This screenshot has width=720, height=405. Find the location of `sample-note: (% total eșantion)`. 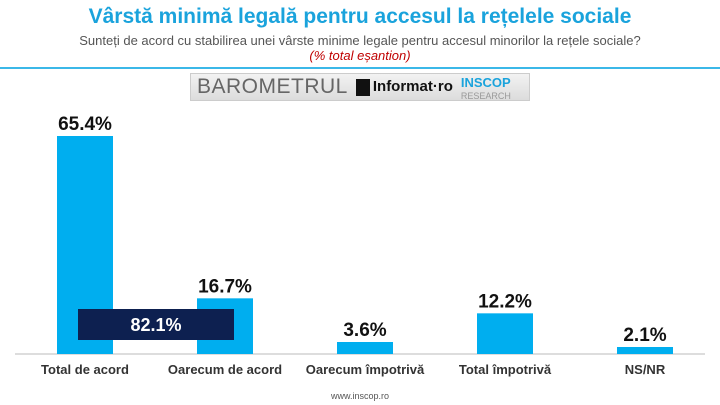

sample-note: (% total eșantion) is located at coordinates (360, 55).